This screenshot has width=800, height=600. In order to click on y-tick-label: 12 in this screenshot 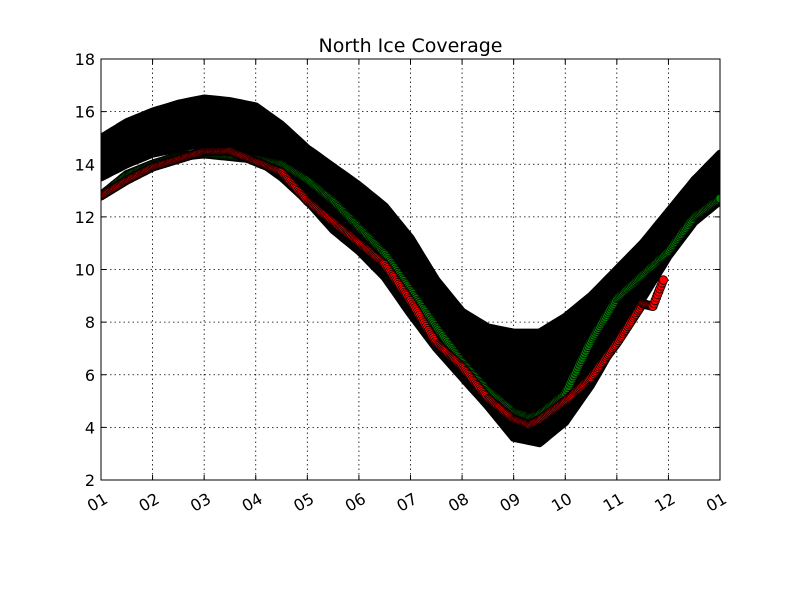, I will do `click(85, 217)`.